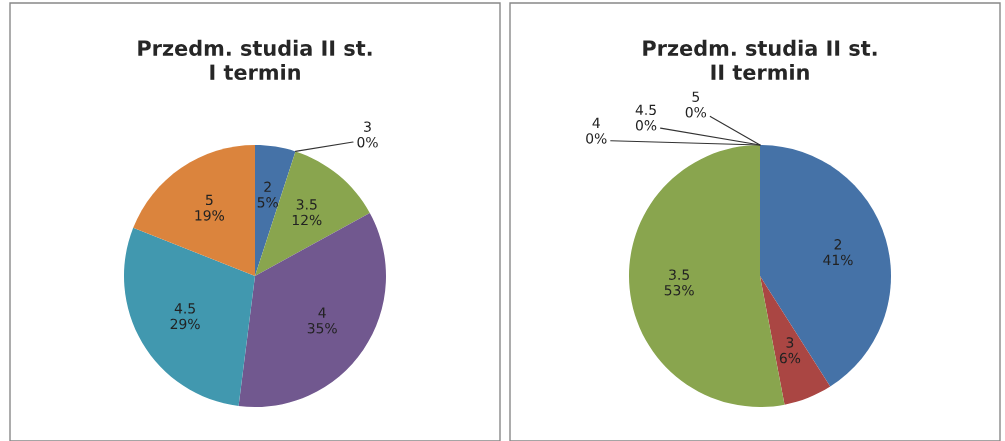 The image size is (1005, 441). I want to click on data-label: 6%, so click(790, 358).